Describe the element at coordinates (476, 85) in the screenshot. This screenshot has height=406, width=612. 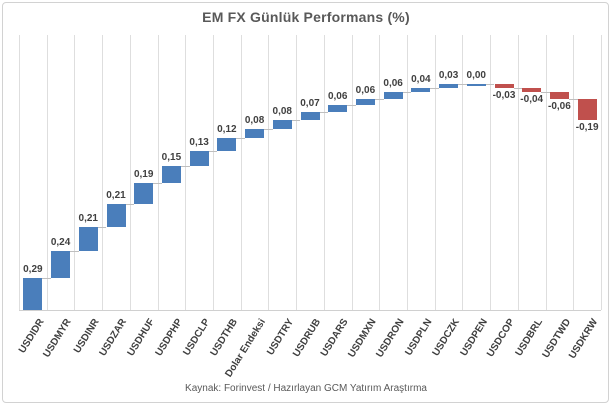
I see `bar-USDPEN` at that location.